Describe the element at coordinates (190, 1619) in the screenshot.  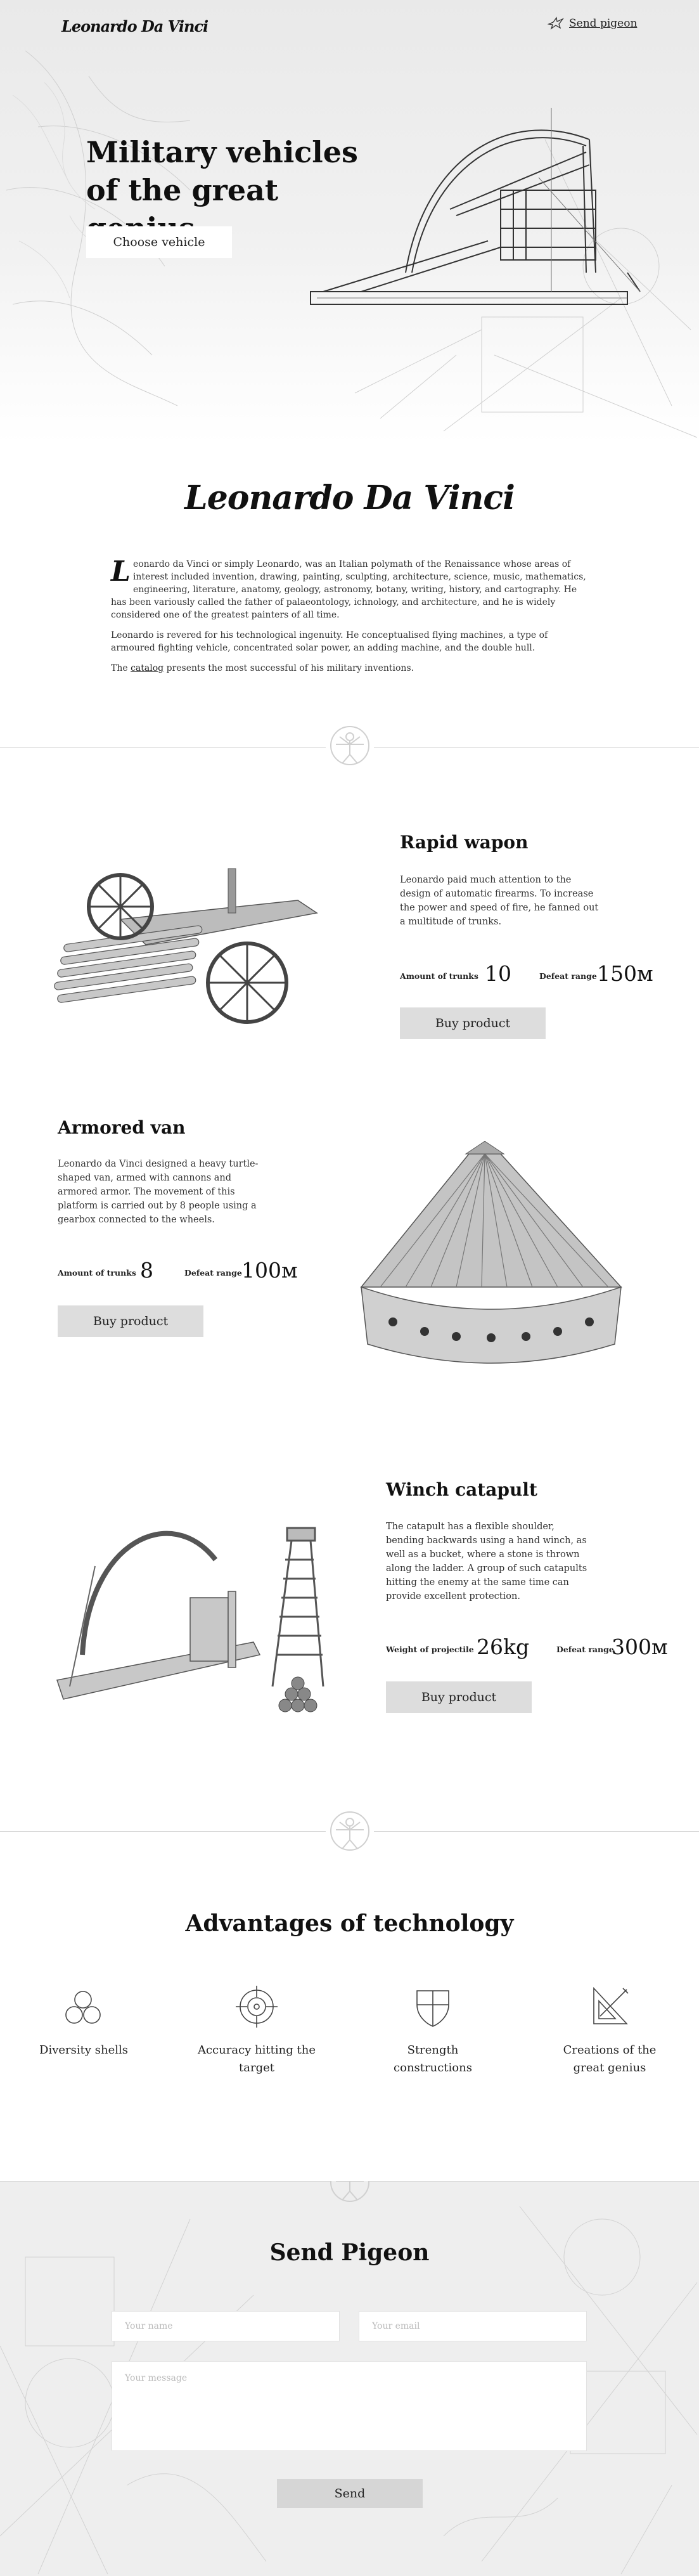
I see `winch-catapult-image` at that location.